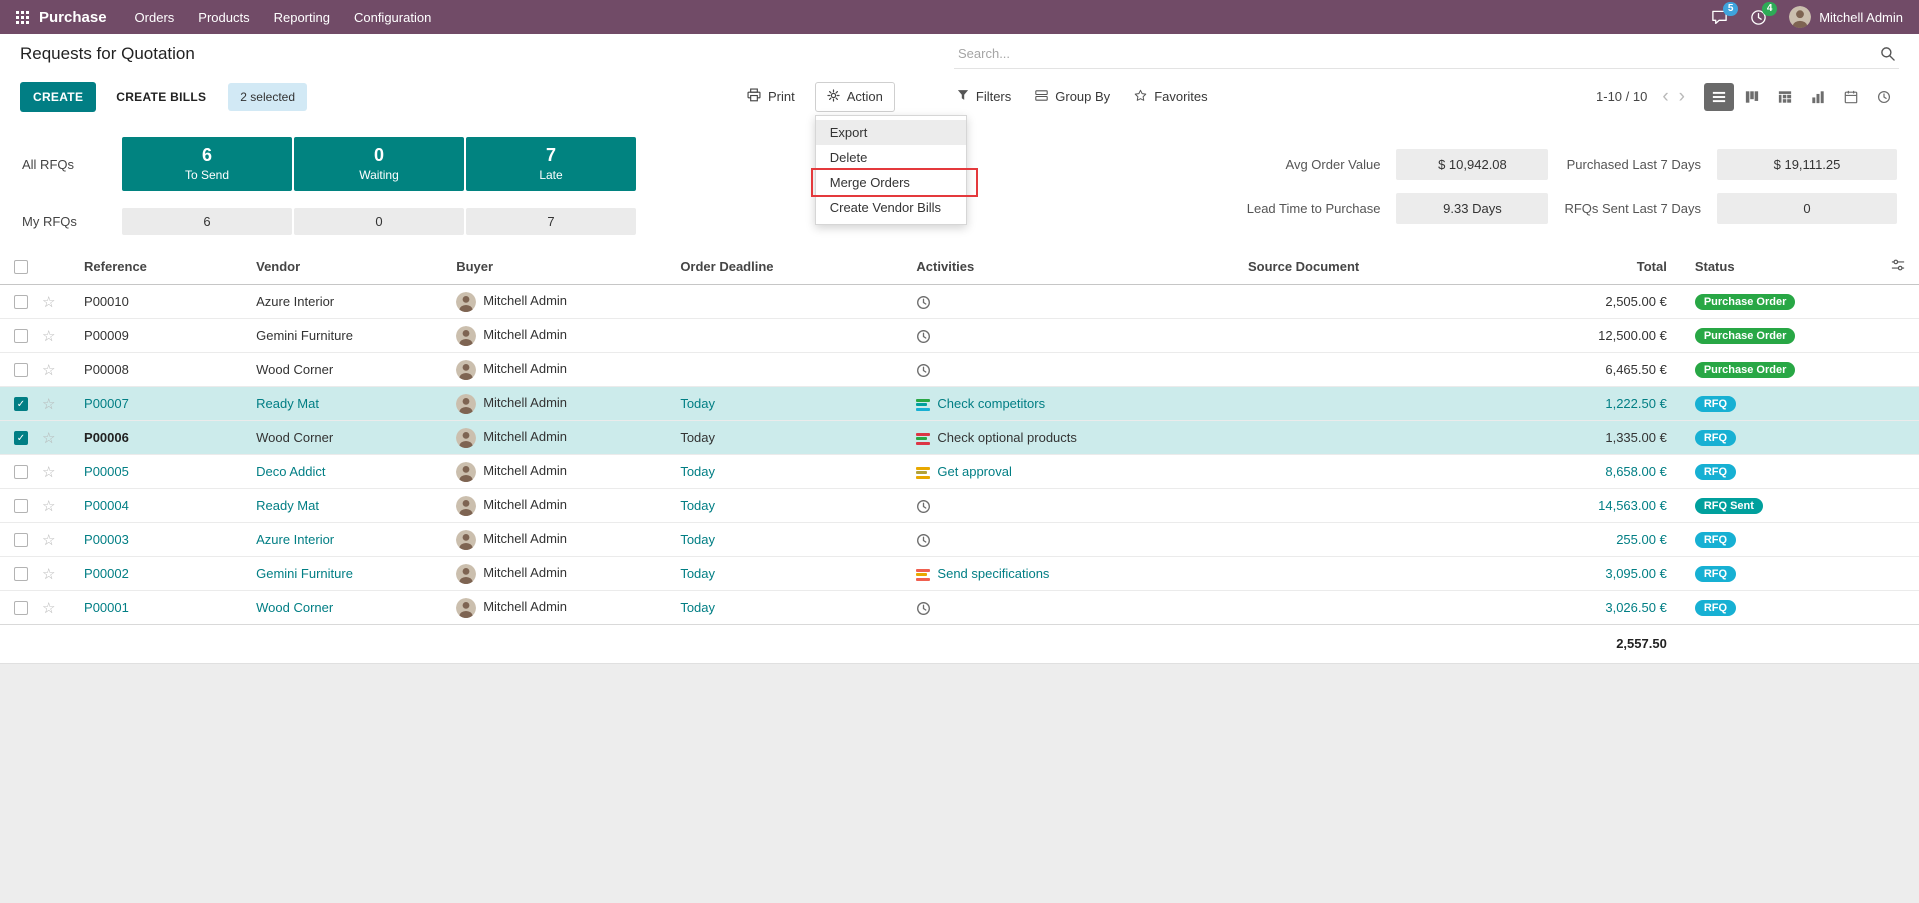 This screenshot has height=903, width=1919. What do you see at coordinates (301, 17) in the screenshot?
I see `menu-reporting: Reporting` at bounding box center [301, 17].